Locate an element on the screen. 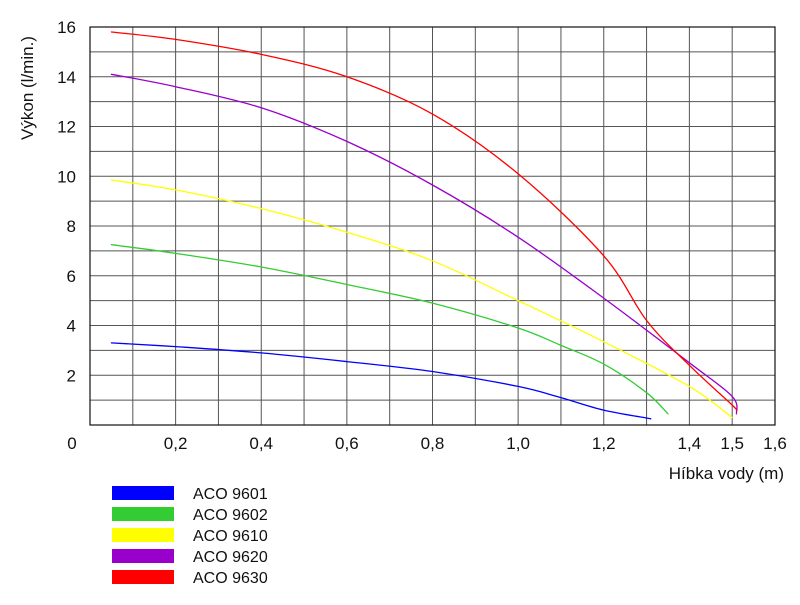 The height and width of the screenshot is (605, 800). y-tick-label: 12 is located at coordinates (66, 127).